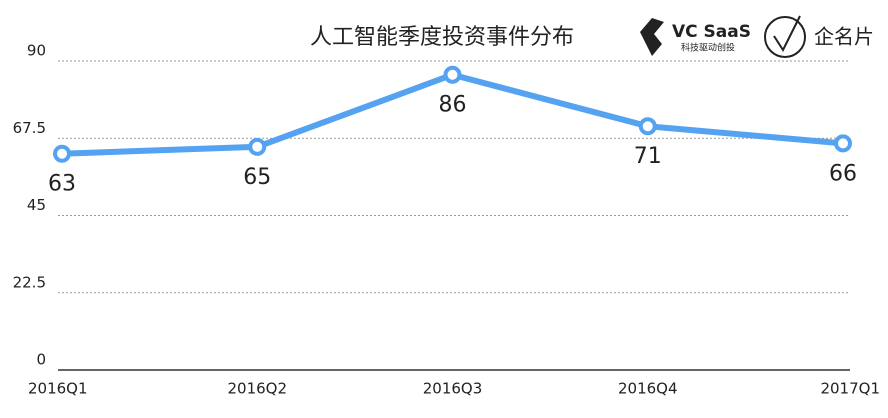 This screenshot has width=888, height=418. Describe the element at coordinates (36, 205) in the screenshot. I see `y-tick-label: 45` at that location.